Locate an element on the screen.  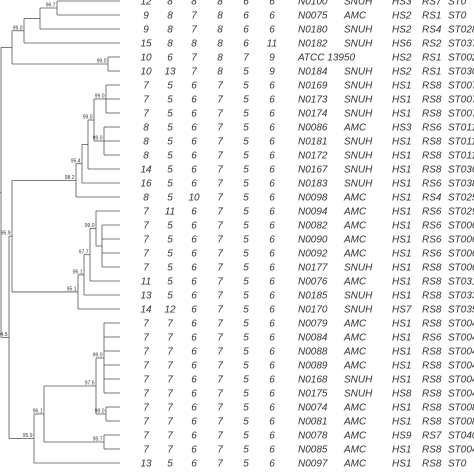
cell-st: ST031 is located at coordinates (461, 282).